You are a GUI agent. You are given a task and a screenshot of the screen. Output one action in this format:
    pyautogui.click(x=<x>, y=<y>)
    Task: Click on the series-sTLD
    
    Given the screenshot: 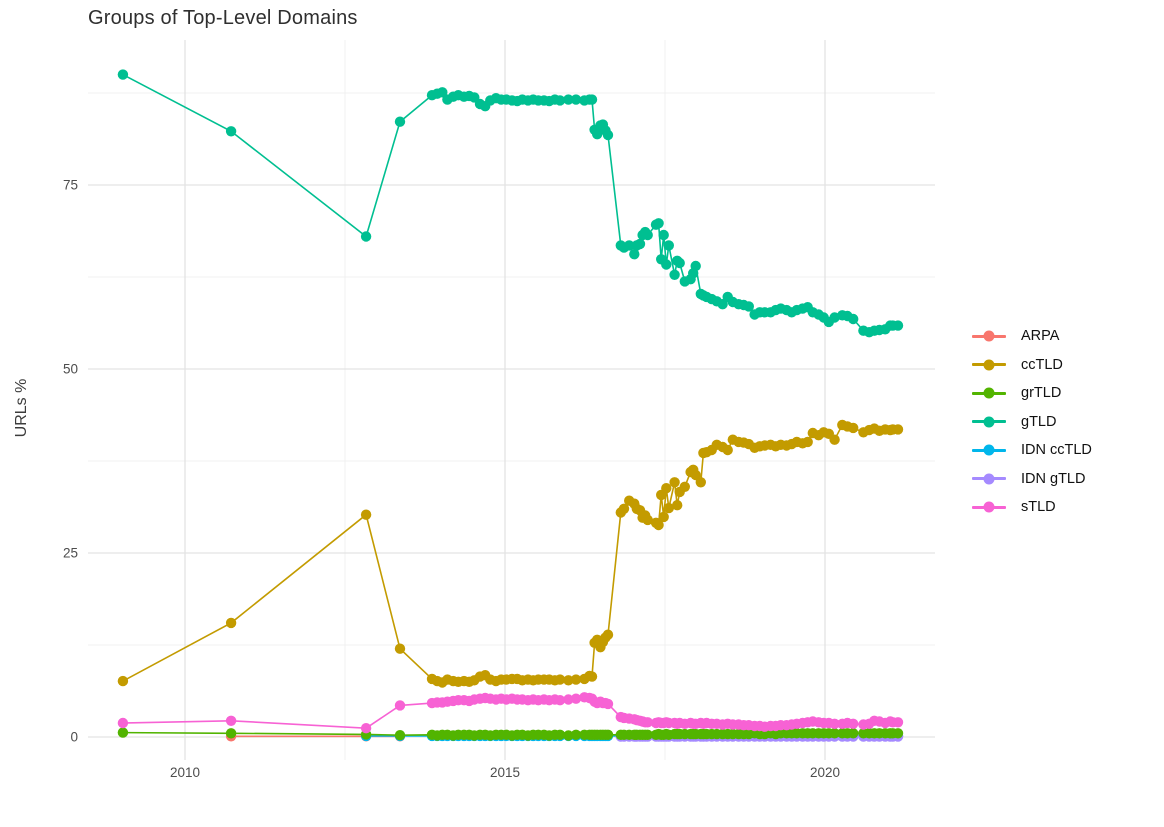 What is the action you would take?
    pyautogui.click(x=510, y=713)
    